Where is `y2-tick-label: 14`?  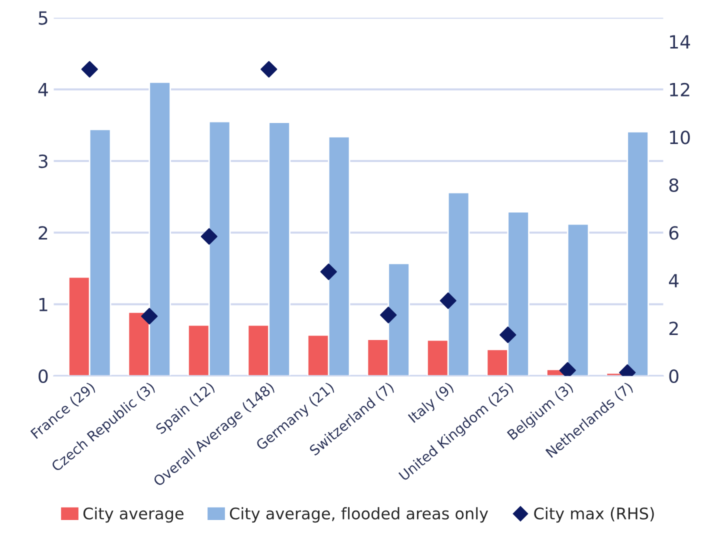
y2-tick-label: 14 is located at coordinates (680, 41).